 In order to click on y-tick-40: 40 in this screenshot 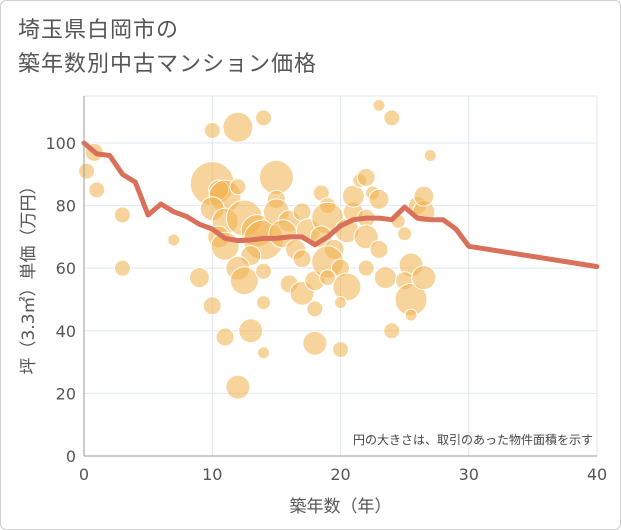, I will do `click(66, 331)`.